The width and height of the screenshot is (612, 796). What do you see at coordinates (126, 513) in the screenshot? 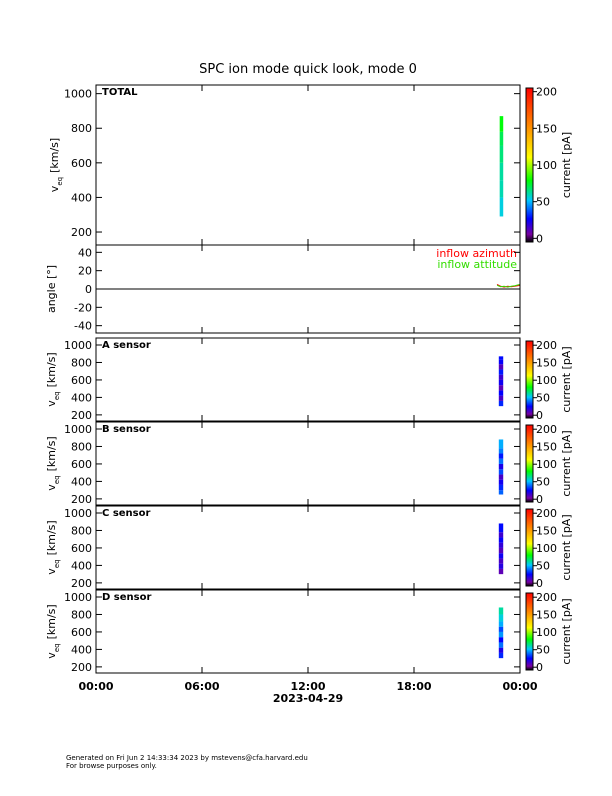
I see `panel-label: C sensor` at bounding box center [126, 513].